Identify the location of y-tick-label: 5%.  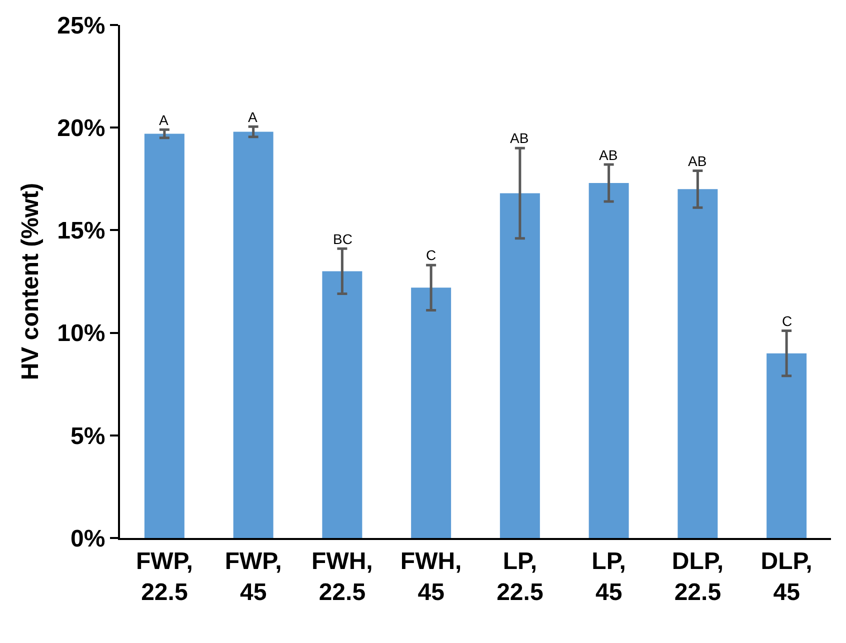
(88, 436).